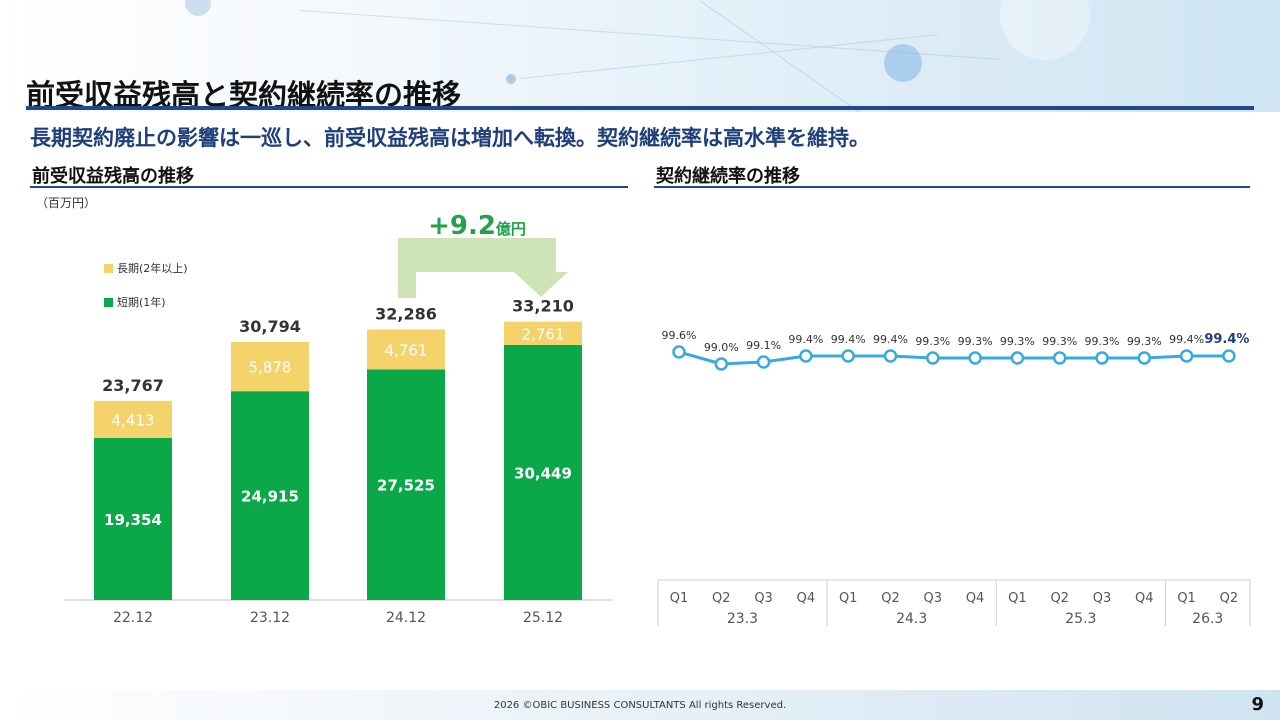 This screenshot has height=720, width=1280. Describe the element at coordinates (728, 176) in the screenshot. I see `right-section-title: 契約継続率の推移` at that location.